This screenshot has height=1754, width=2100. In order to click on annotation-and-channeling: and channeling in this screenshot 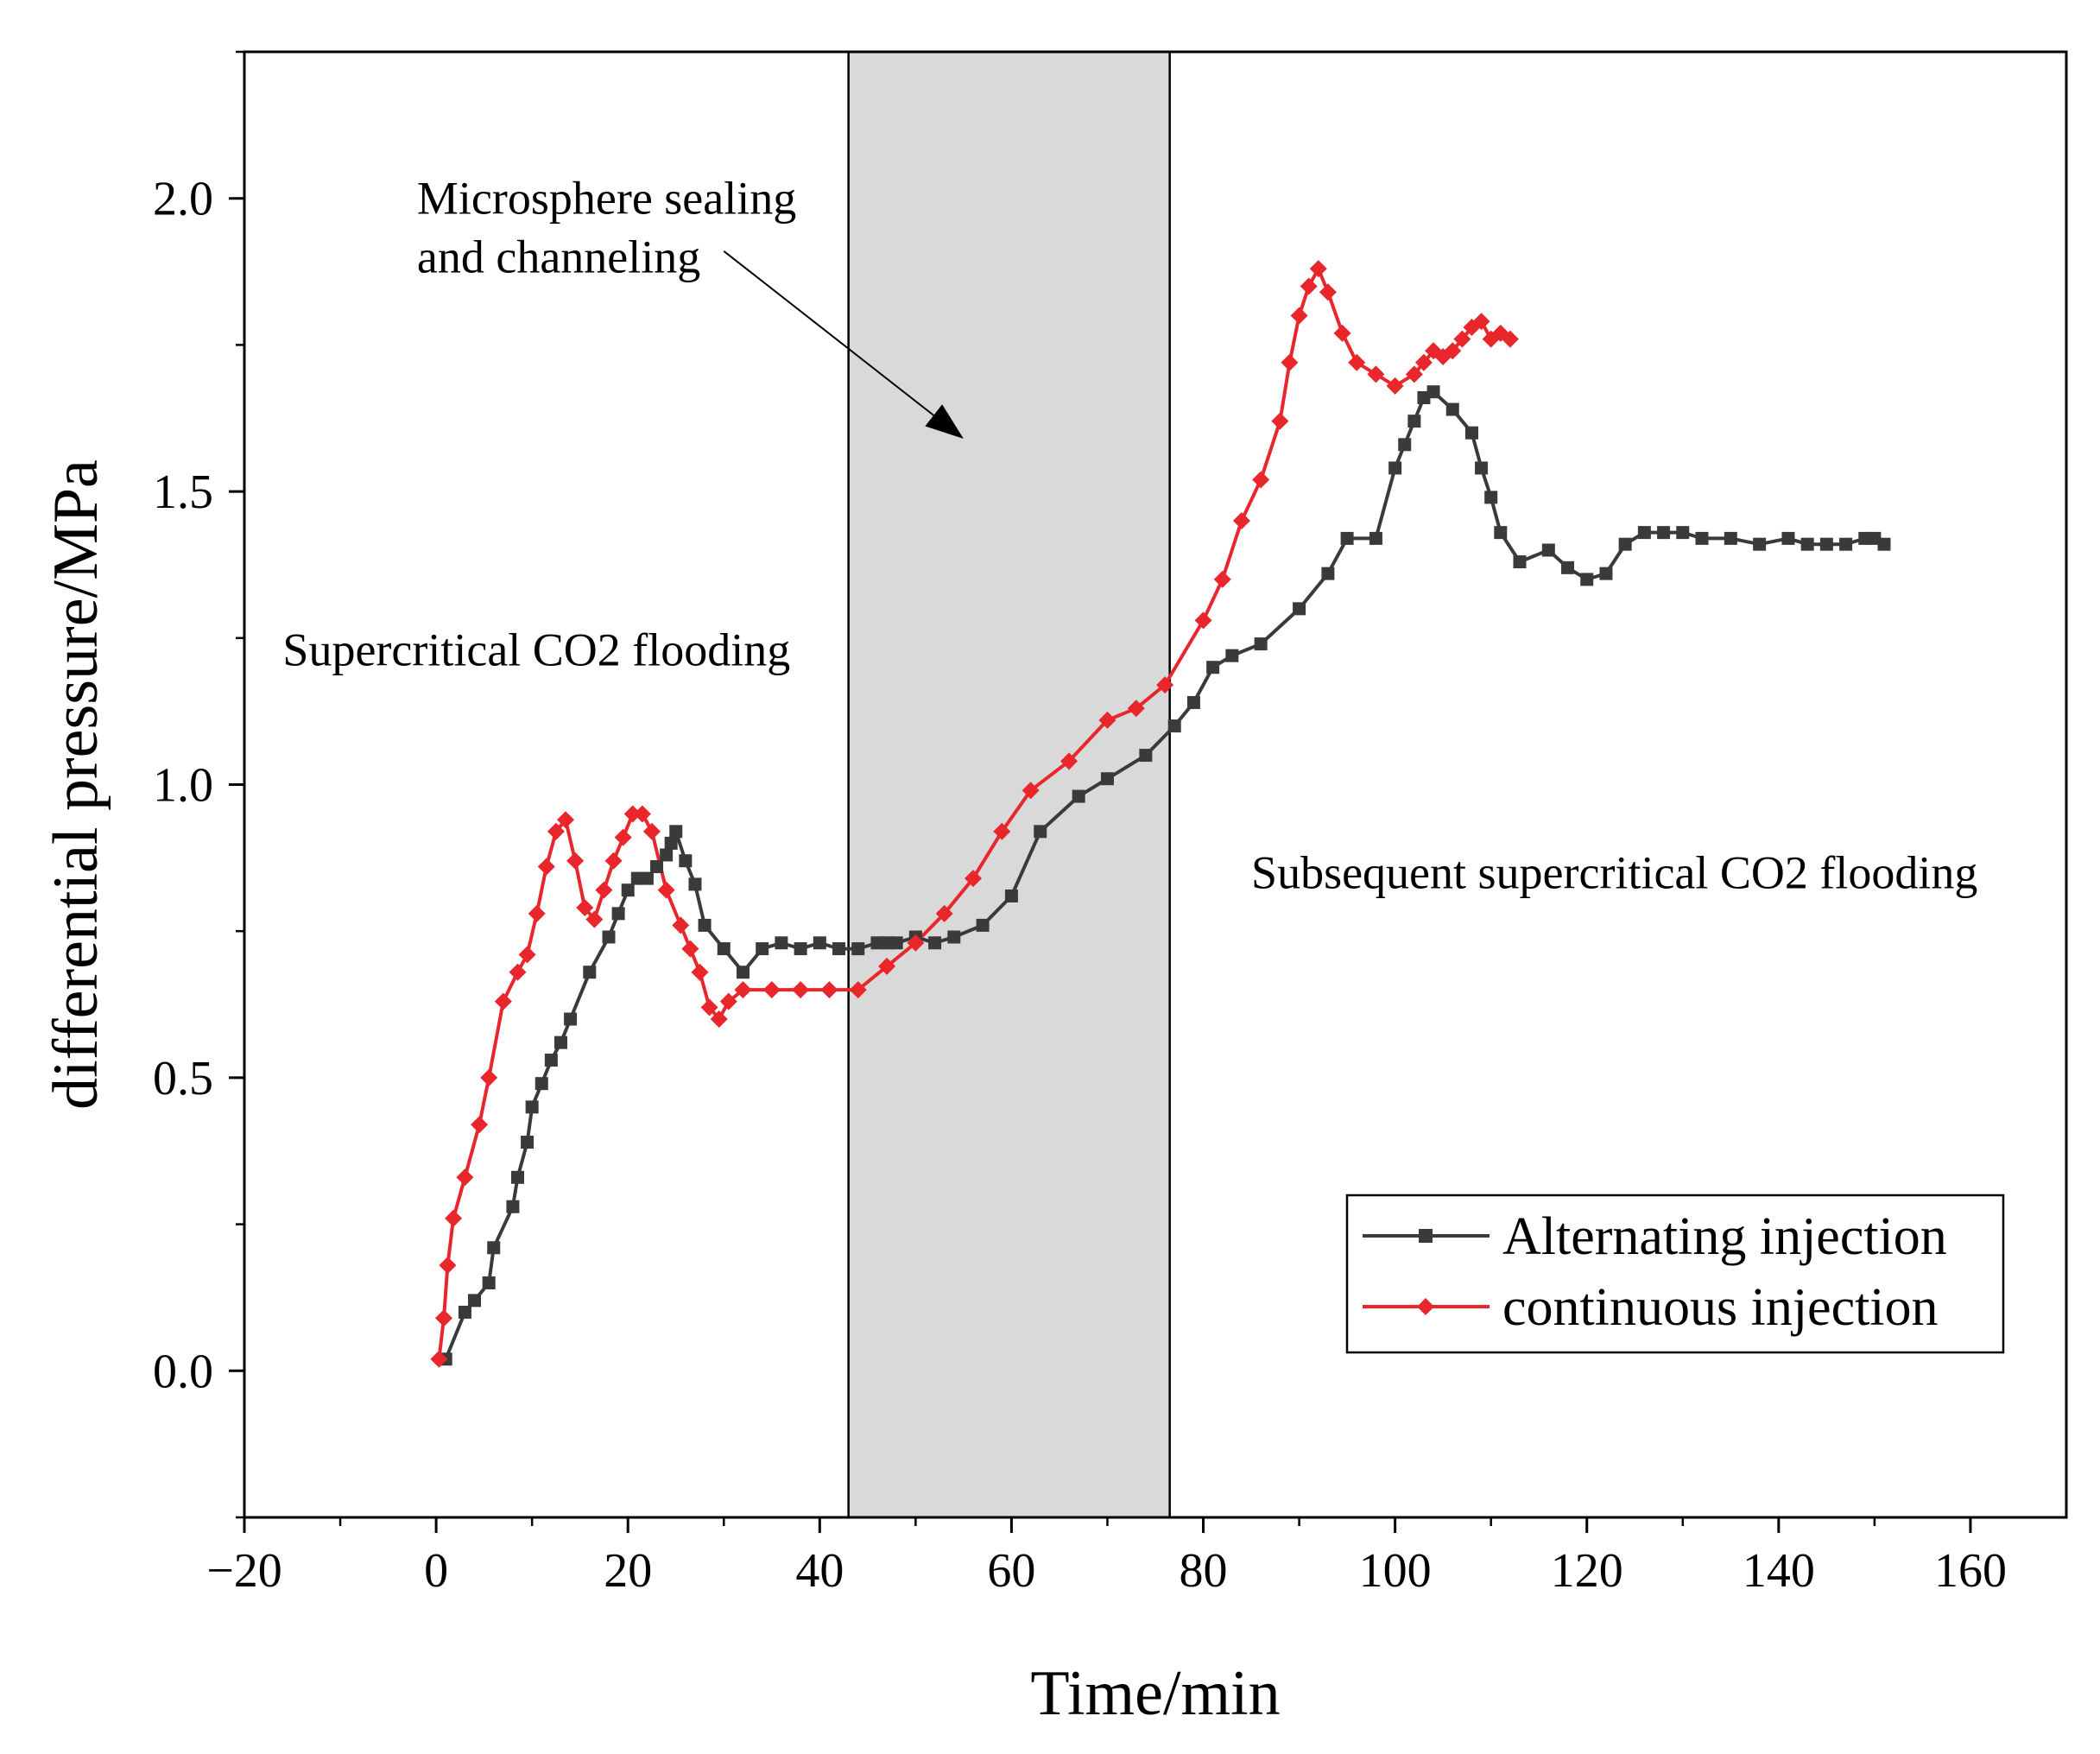, I will do `click(558, 257)`.